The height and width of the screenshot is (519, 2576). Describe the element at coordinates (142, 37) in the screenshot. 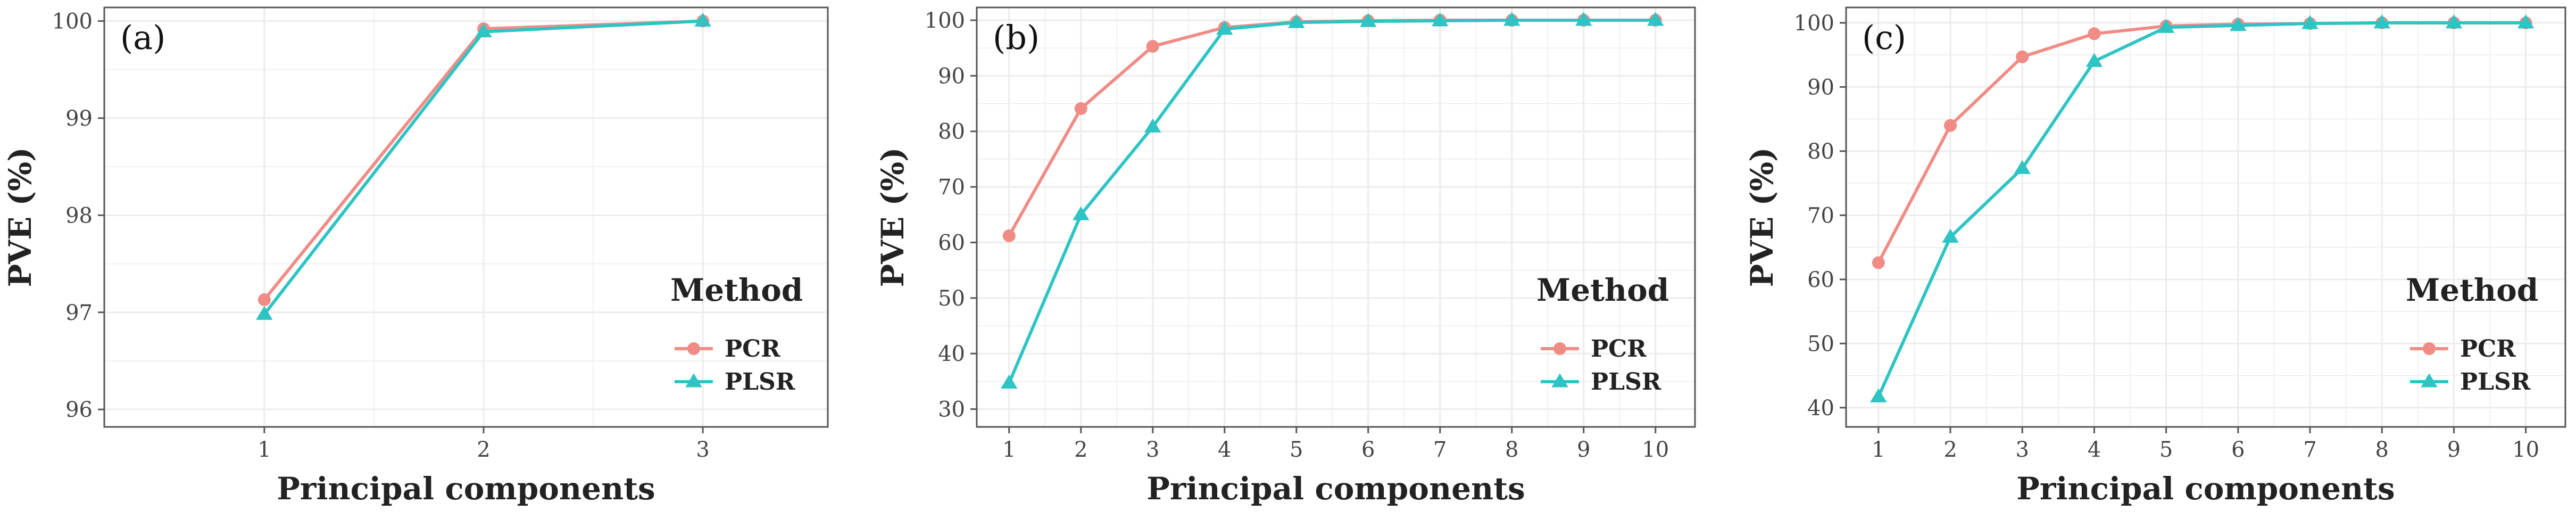

I see `panel-label: (a)` at that location.